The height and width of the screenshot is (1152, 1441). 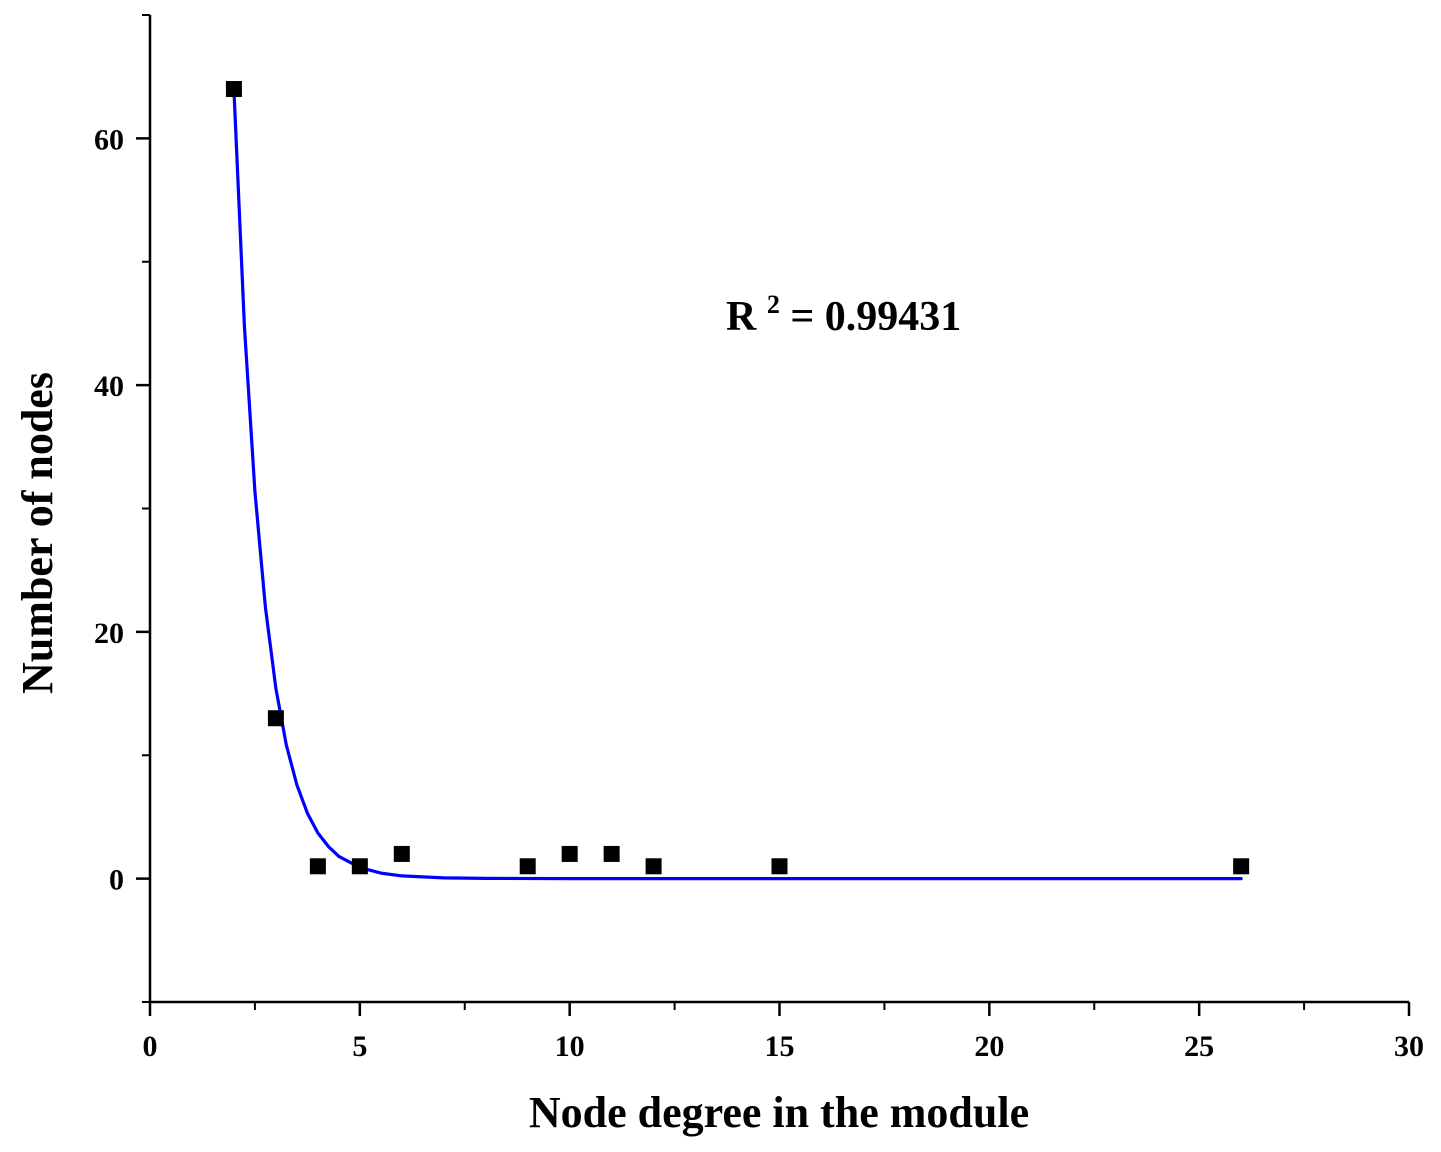 I want to click on x-ticks: 0 5 10 15 20 25 30, so click(x=783, y=1032).